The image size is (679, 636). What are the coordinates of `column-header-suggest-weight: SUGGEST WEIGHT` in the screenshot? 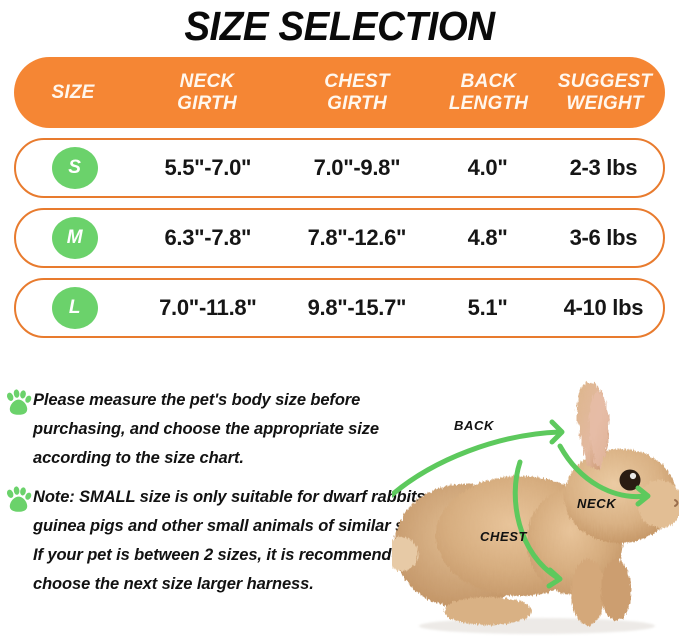 It's located at (605, 93).